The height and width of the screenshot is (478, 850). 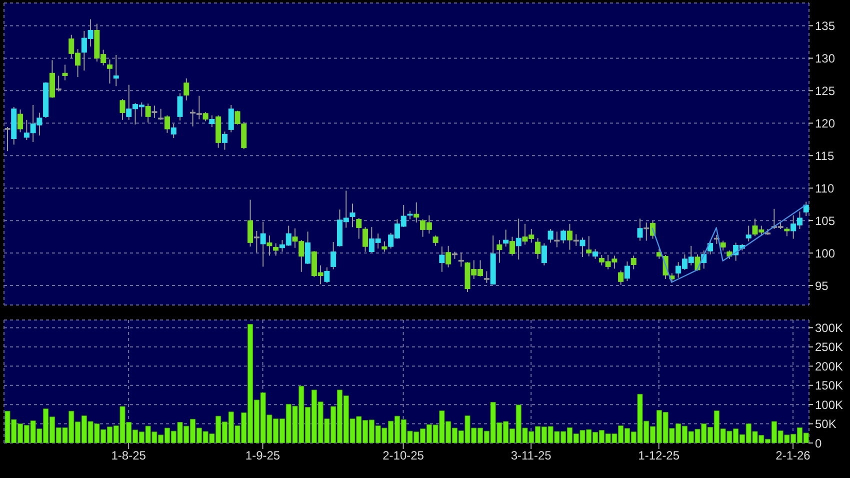 I want to click on y-tick-label: 150K, so click(x=829, y=385).